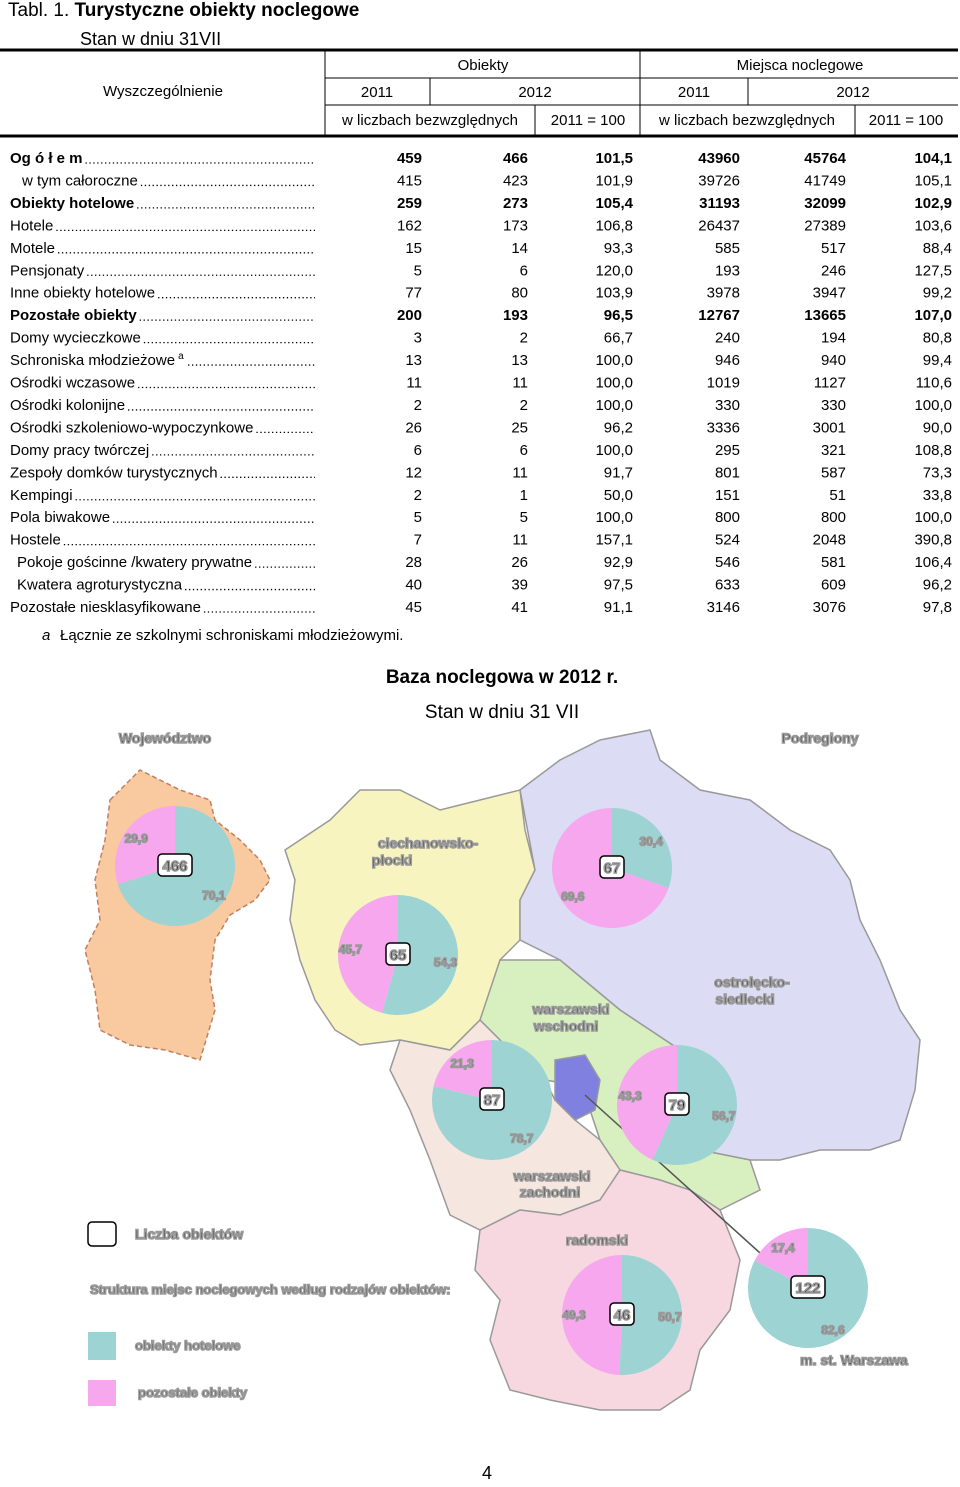  What do you see at coordinates (515, 203) in the screenshot?
I see `cell: 273` at bounding box center [515, 203].